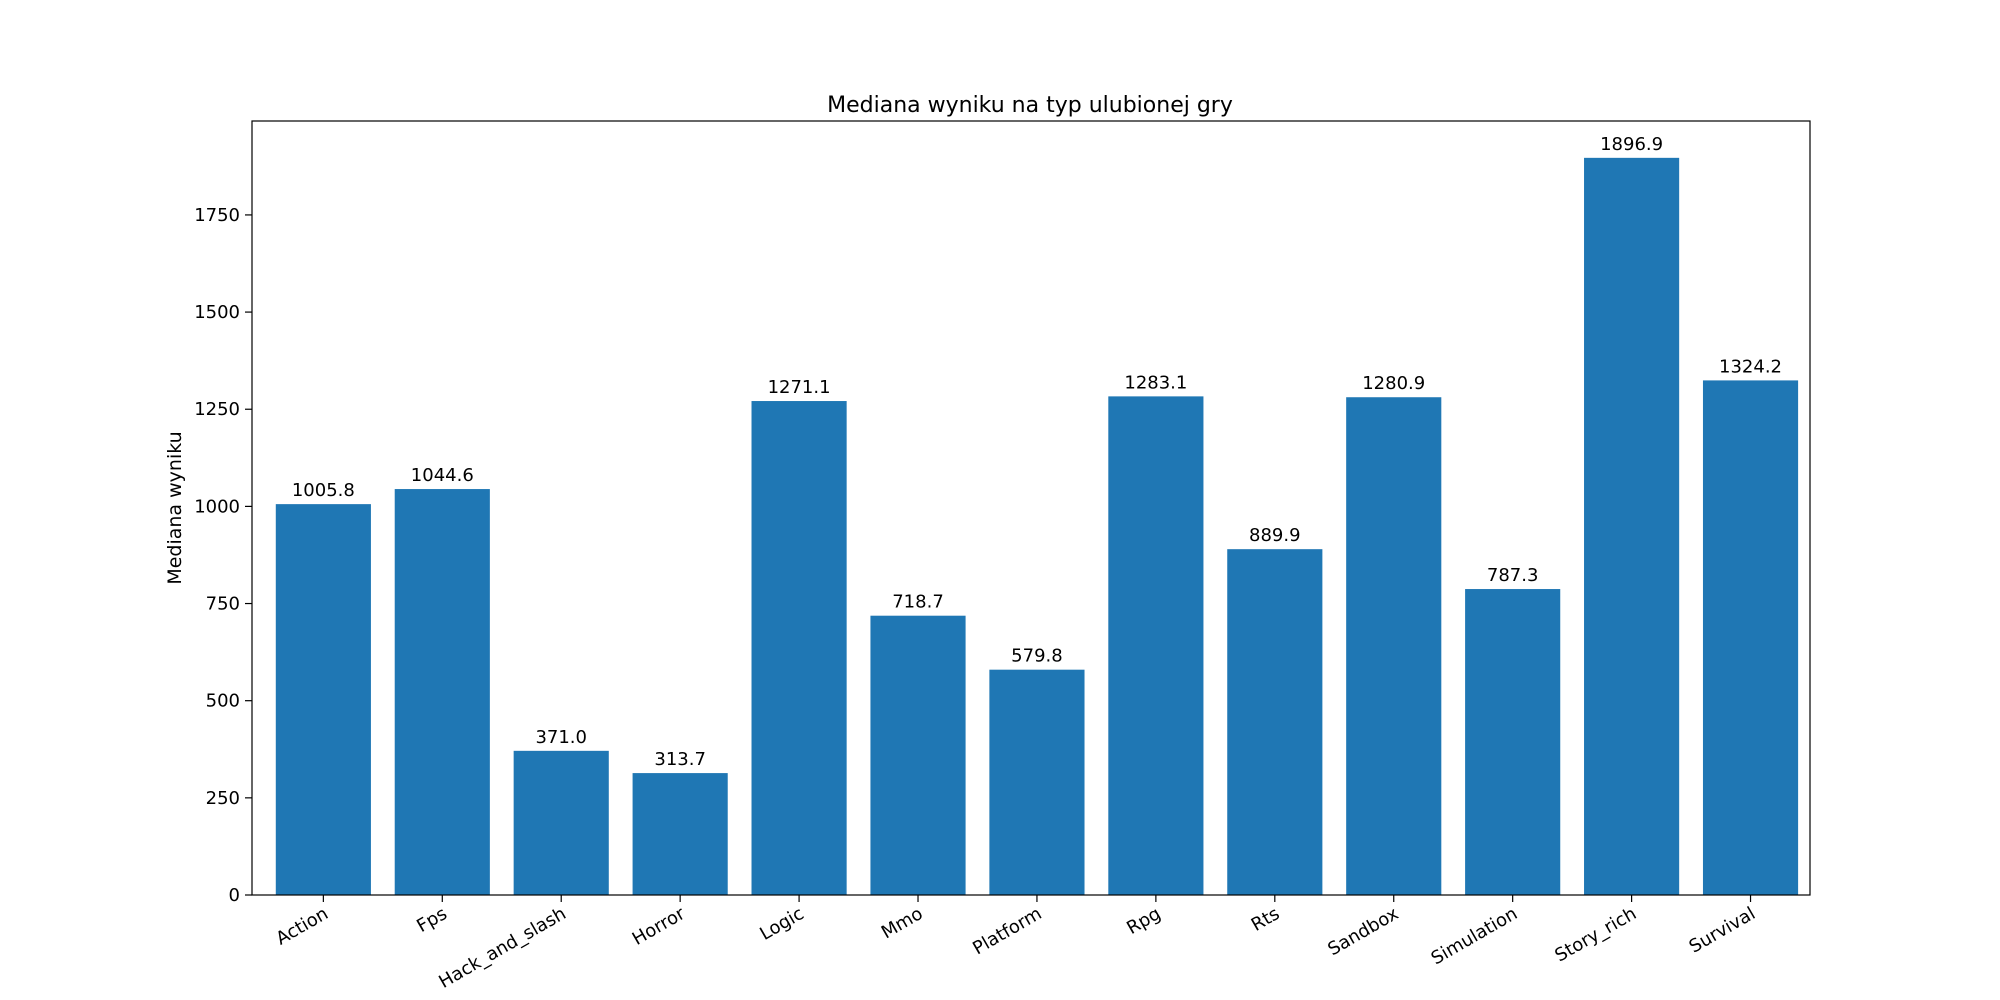 The height and width of the screenshot is (1000, 2000). What do you see at coordinates (1595, 934) in the screenshot?
I see `x-tick-label: Story_rich` at bounding box center [1595, 934].